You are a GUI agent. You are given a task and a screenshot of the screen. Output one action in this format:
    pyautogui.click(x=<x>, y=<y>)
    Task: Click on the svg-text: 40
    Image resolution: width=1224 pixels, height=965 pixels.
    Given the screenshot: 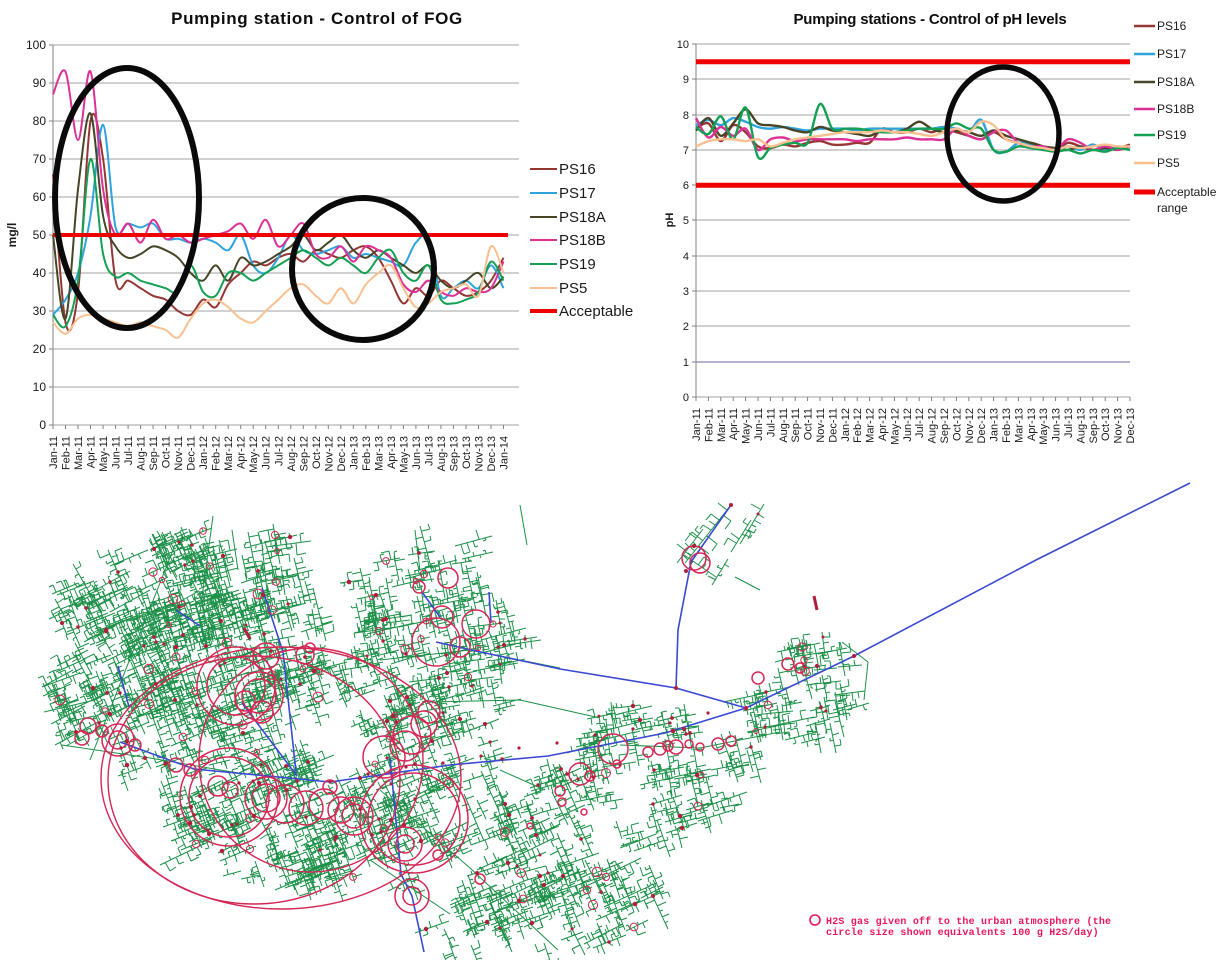 What is the action you would take?
    pyautogui.click(x=40, y=273)
    